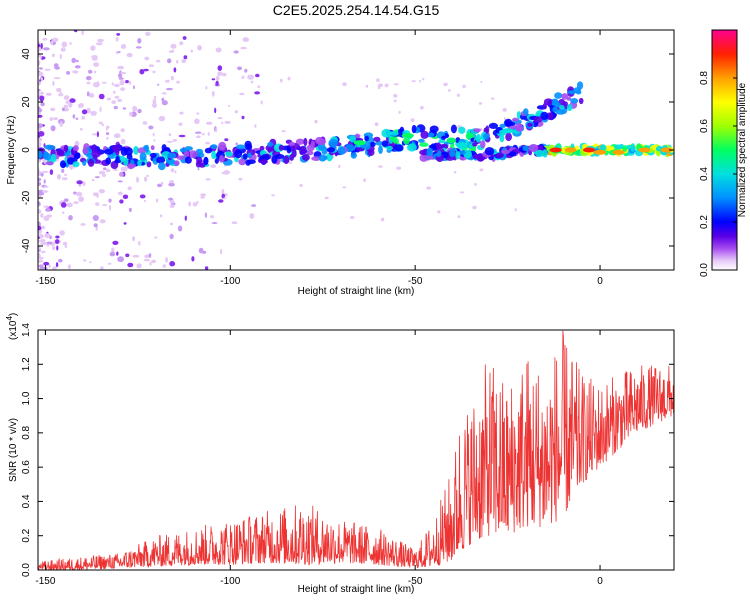  Describe the element at coordinates (26, 364) in the screenshot. I see `snr-y-tick-label: 1.2` at that location.